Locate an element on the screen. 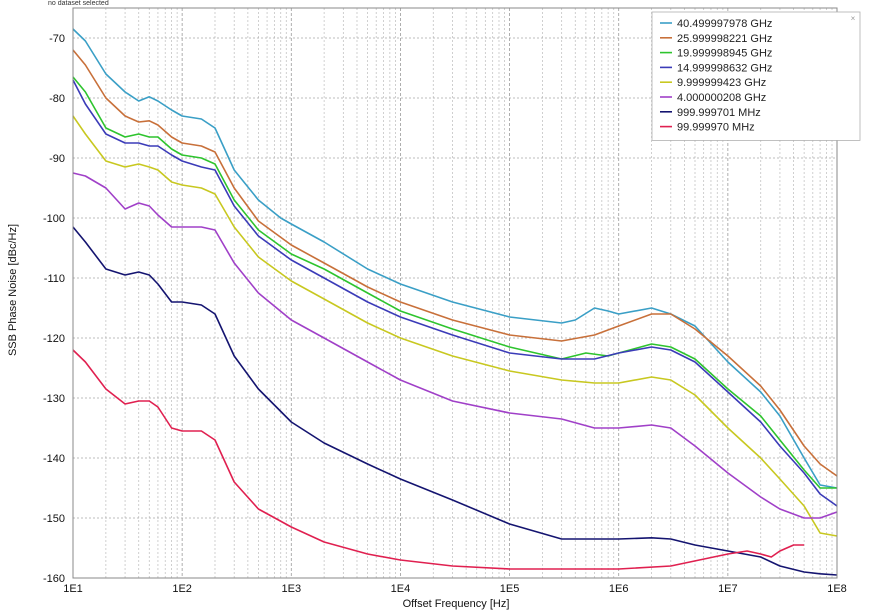 The image size is (870, 612). y-axis-label: SSB Phase Noise [dBc/Hz] is located at coordinates (13, 290).